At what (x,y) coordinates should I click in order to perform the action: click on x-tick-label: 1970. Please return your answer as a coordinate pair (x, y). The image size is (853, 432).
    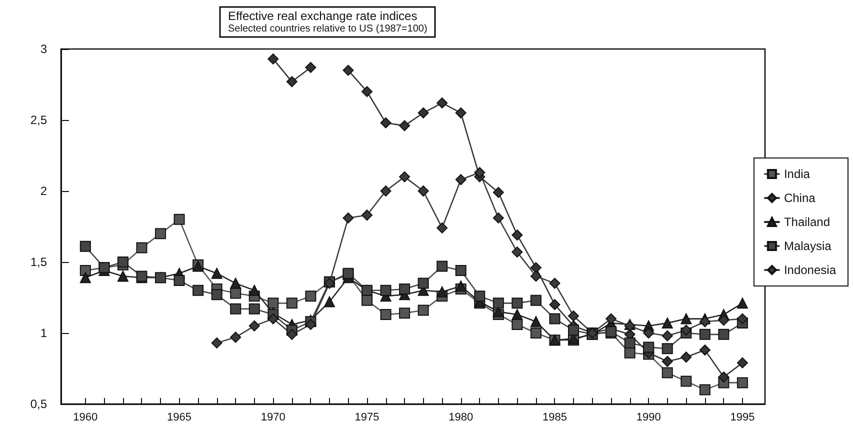
    Looking at the image, I should click on (273, 418).